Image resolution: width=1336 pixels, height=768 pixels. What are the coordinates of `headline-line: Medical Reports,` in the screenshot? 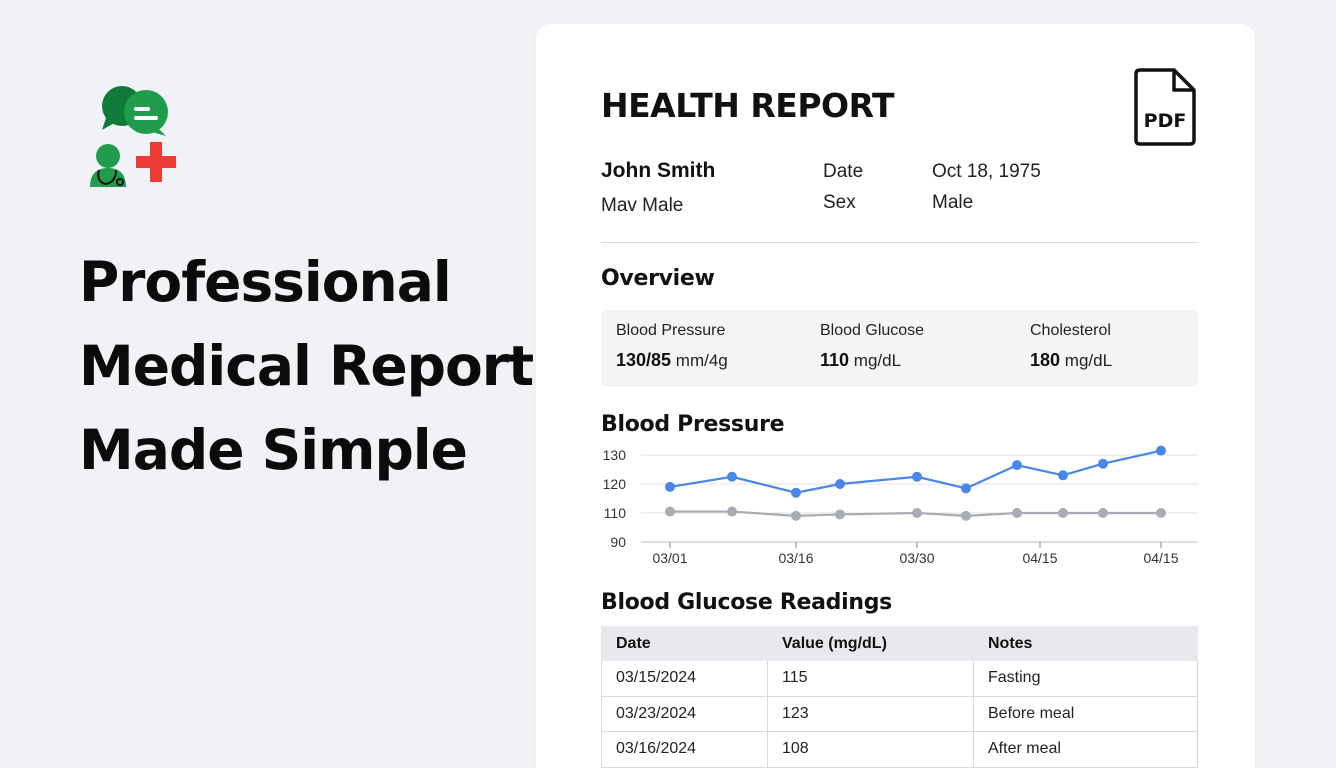 It's located at (332, 366).